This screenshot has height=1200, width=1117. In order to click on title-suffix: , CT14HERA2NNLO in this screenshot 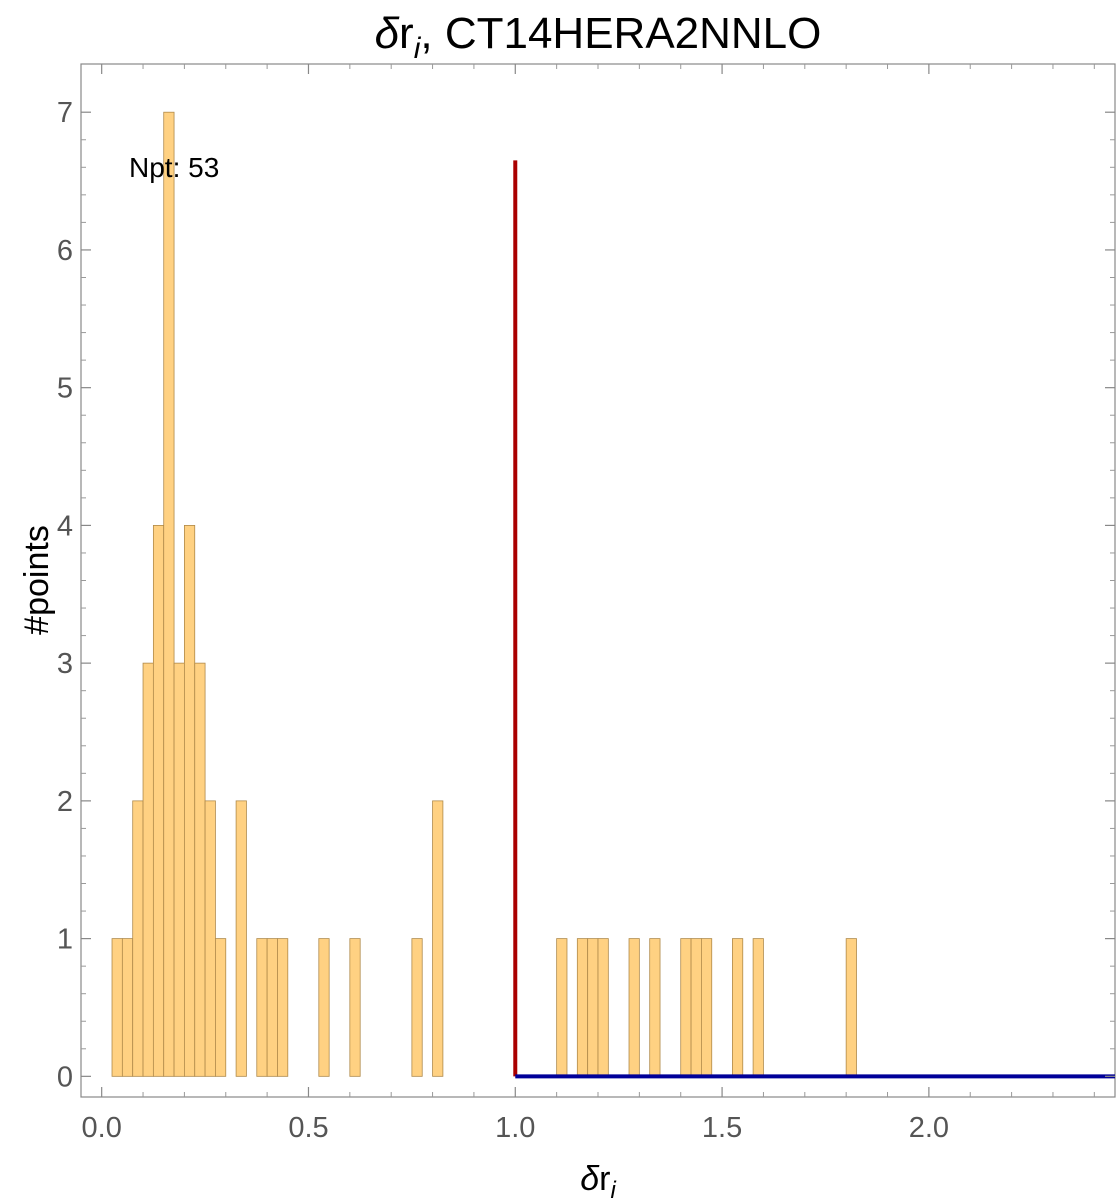, I will do `click(620, 33)`.